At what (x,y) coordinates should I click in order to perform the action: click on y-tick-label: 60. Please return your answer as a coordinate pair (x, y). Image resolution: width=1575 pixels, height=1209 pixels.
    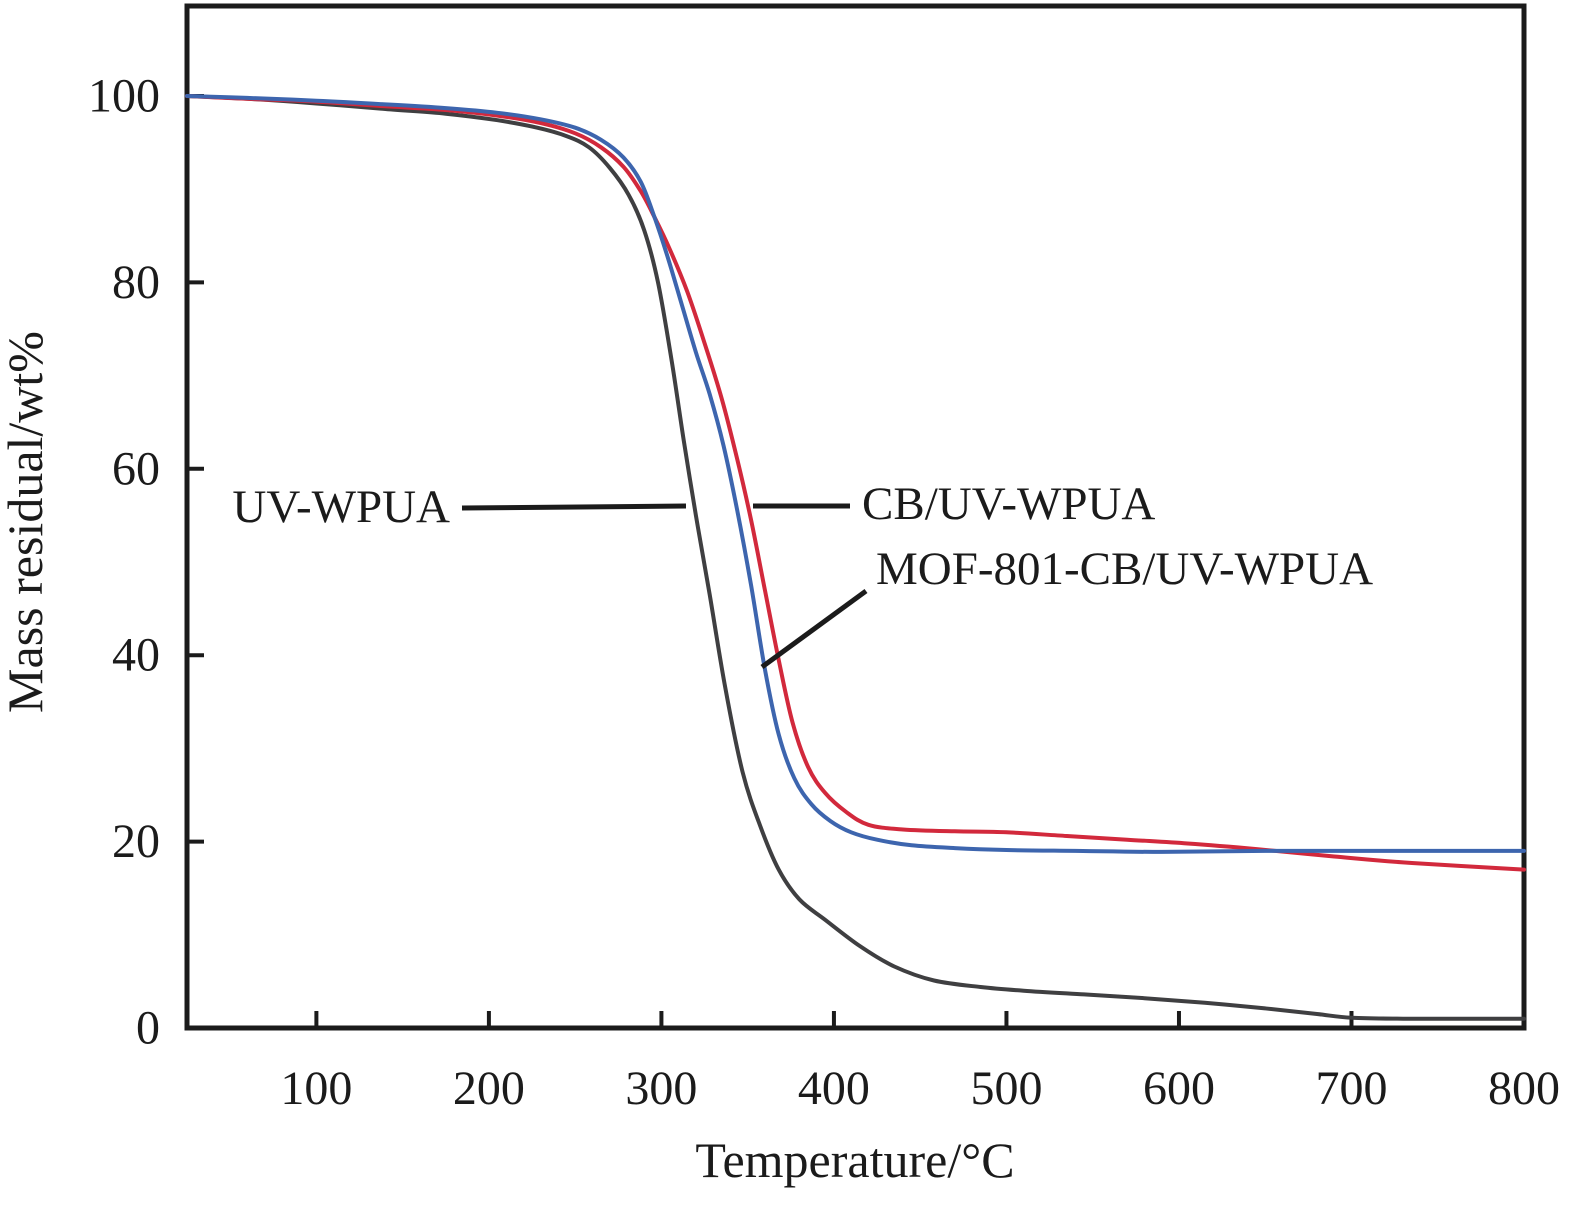
    Looking at the image, I should click on (136, 468).